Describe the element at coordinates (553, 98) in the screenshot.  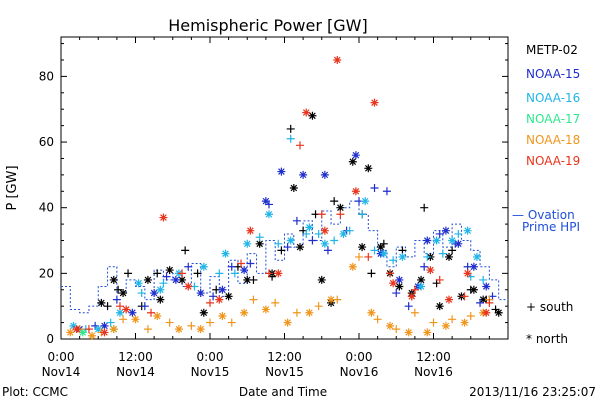
I see `legend-entry-noaa-16: NOAA-16` at that location.